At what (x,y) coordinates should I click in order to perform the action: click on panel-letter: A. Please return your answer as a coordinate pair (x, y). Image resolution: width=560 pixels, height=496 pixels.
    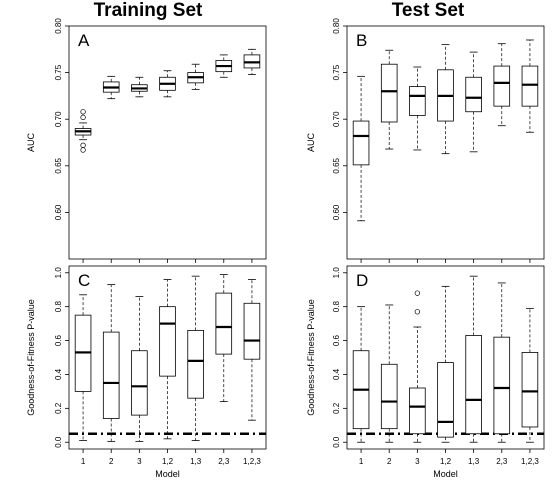
    Looking at the image, I should click on (84, 40).